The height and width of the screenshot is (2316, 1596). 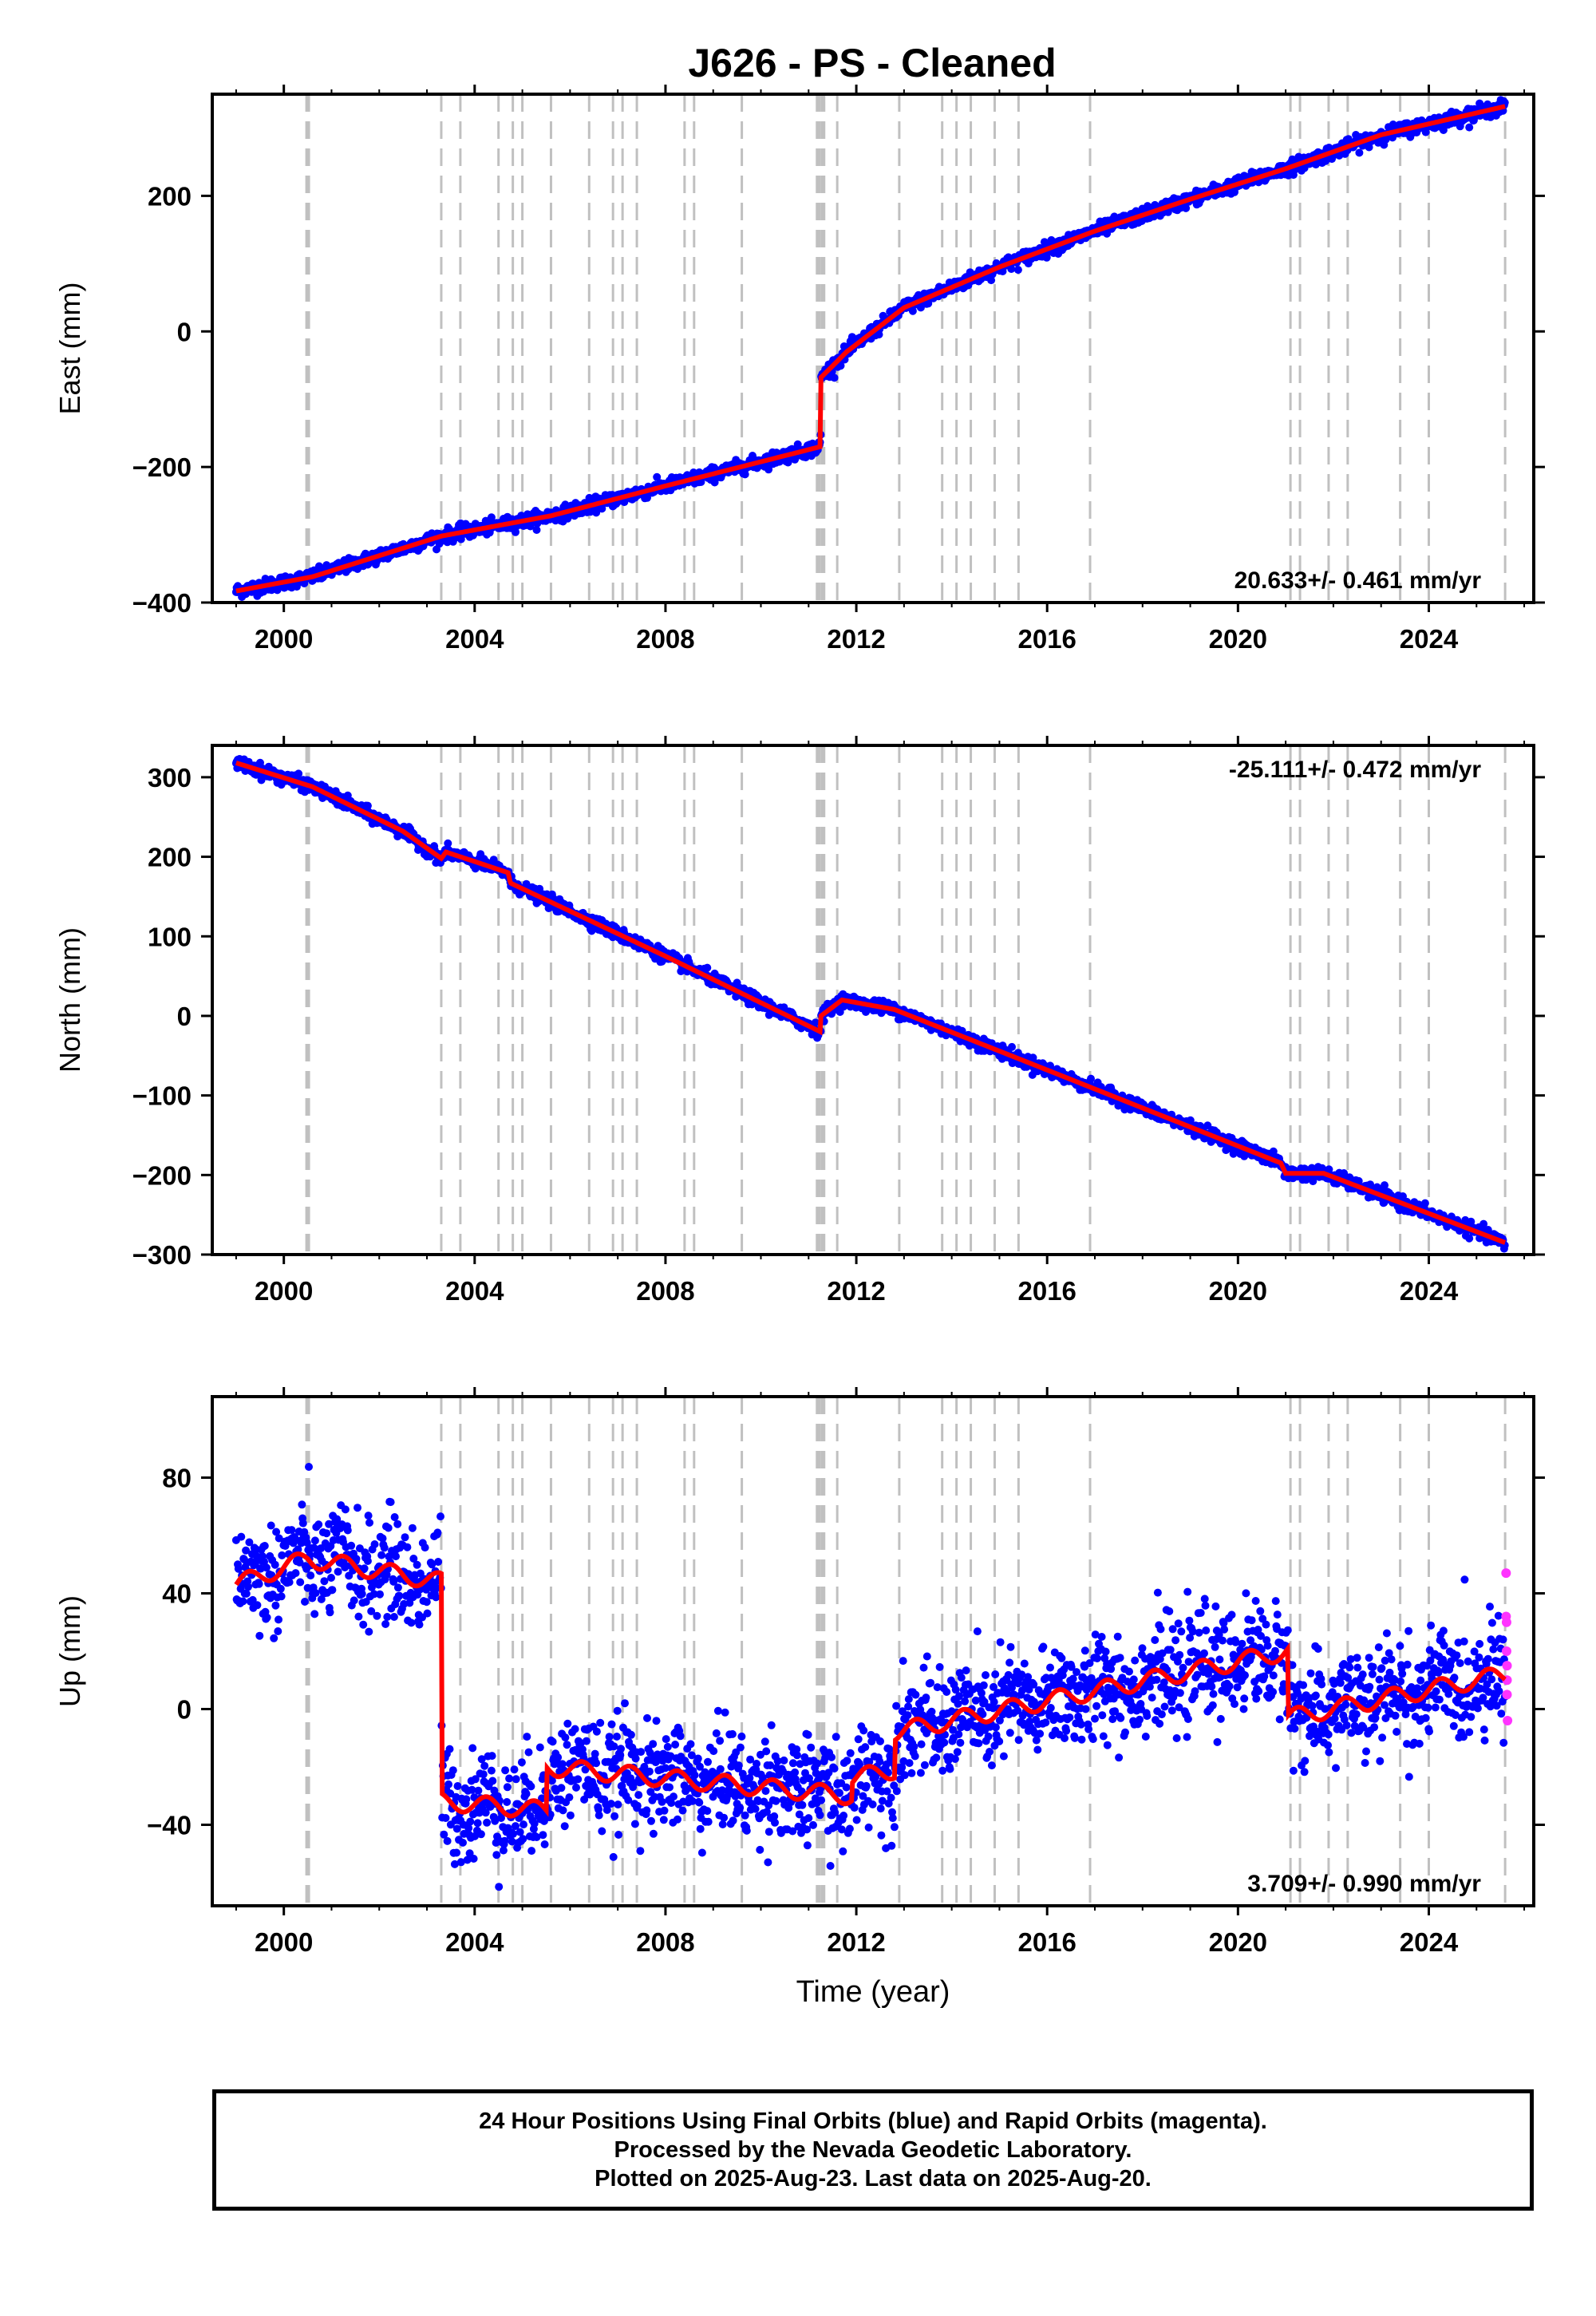 What do you see at coordinates (872, 63) in the screenshot?
I see `figure-title: J626 - PS - Cleaned` at bounding box center [872, 63].